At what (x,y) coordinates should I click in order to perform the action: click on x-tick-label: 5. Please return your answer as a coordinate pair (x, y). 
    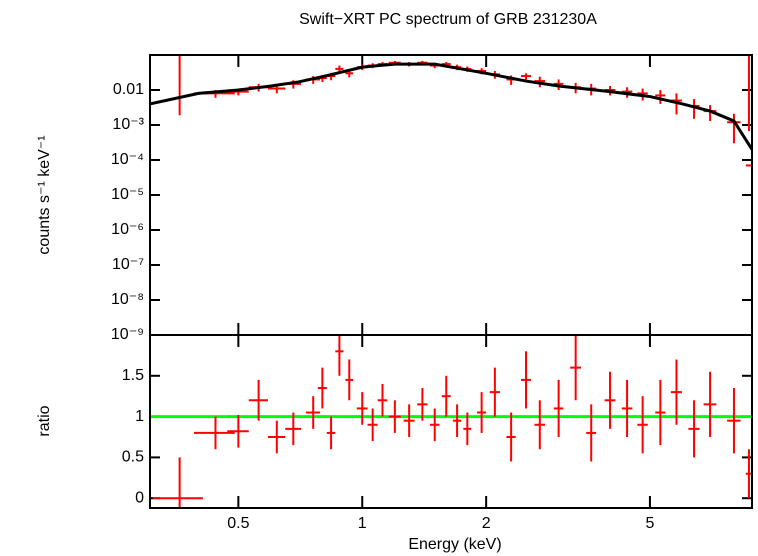
    Looking at the image, I should click on (649, 523).